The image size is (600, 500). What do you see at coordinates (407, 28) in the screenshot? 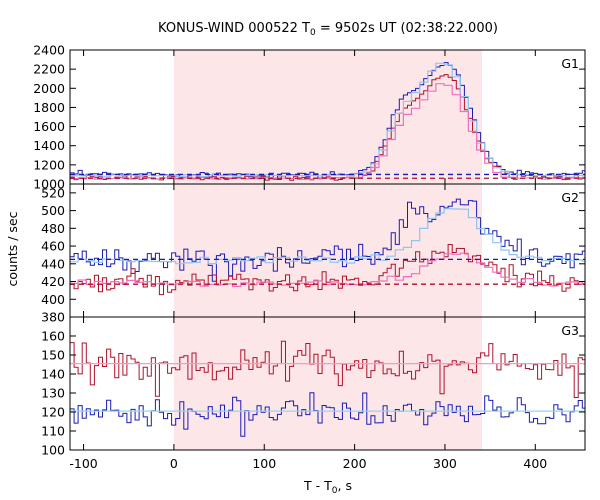
I see `chart-title-suffix: = 9502s UT (02:38:22.000)` at bounding box center [407, 28].